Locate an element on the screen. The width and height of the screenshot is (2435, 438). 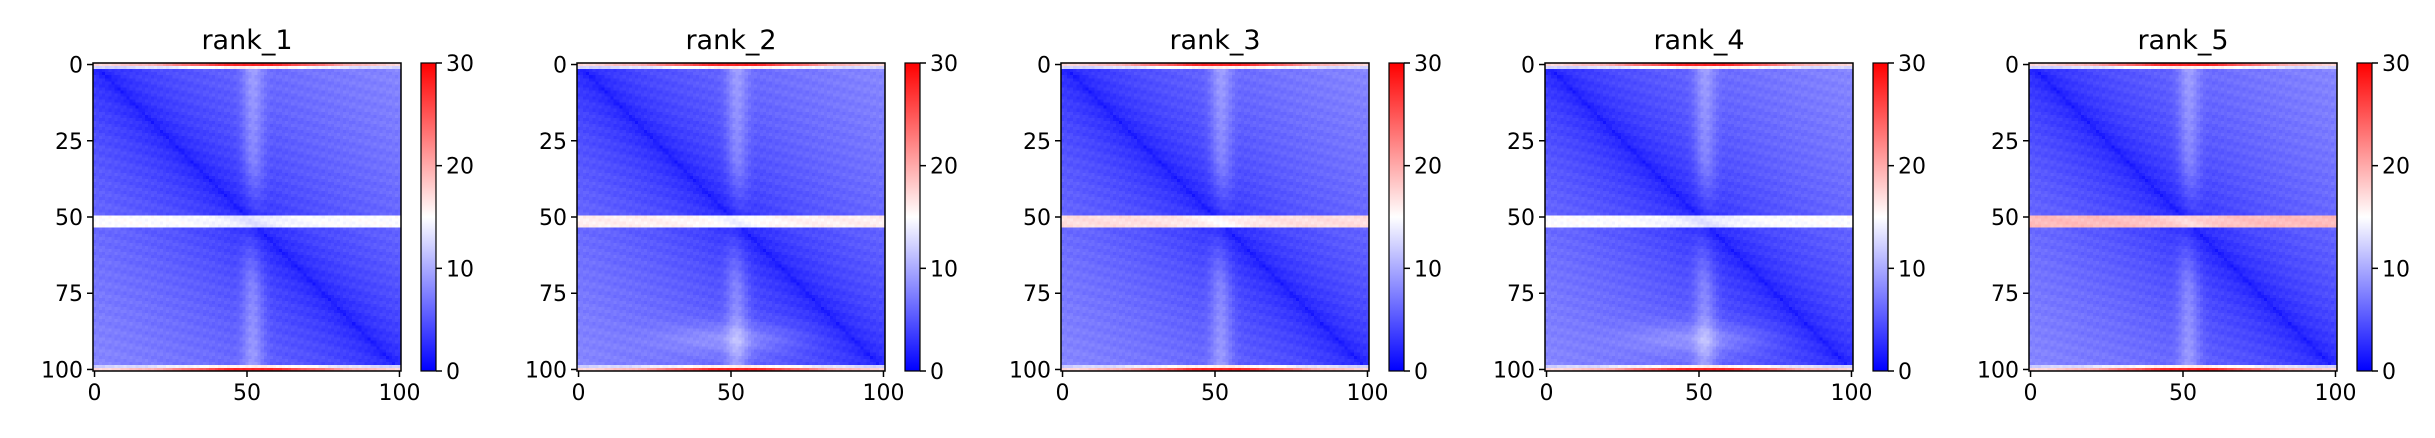
heatmap-cells is located at coordinates (247, 217).